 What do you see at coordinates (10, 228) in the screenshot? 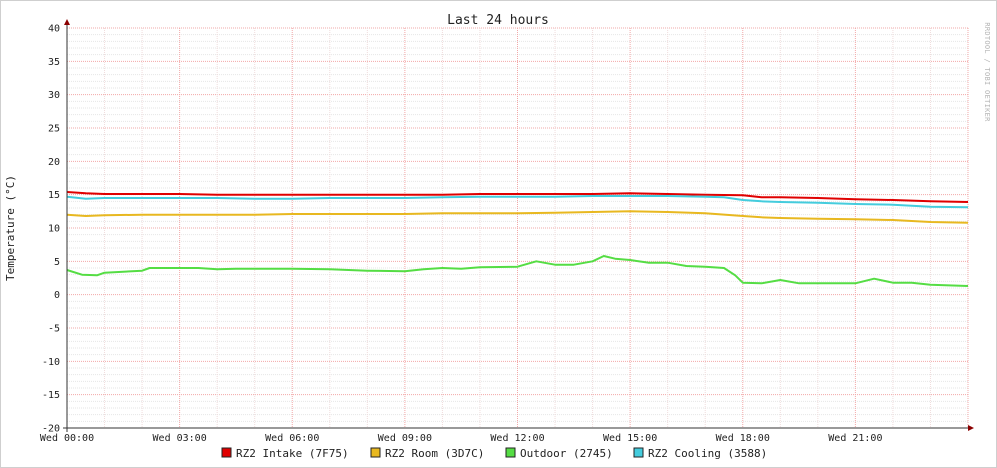
I see `y-axis-label: Temperature (°C)` at bounding box center [10, 228].